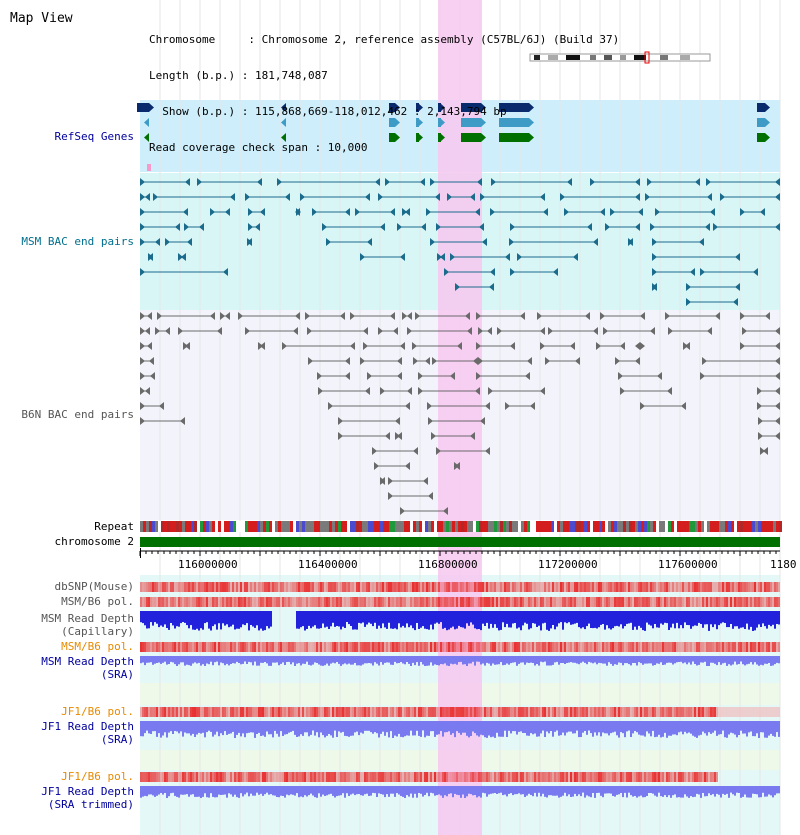 Image resolution: width=800 pixels, height=835 pixels. Describe the element at coordinates (77, 241) in the screenshot. I see `track-label-msm-bac: MSM BAC end pairs` at that location.